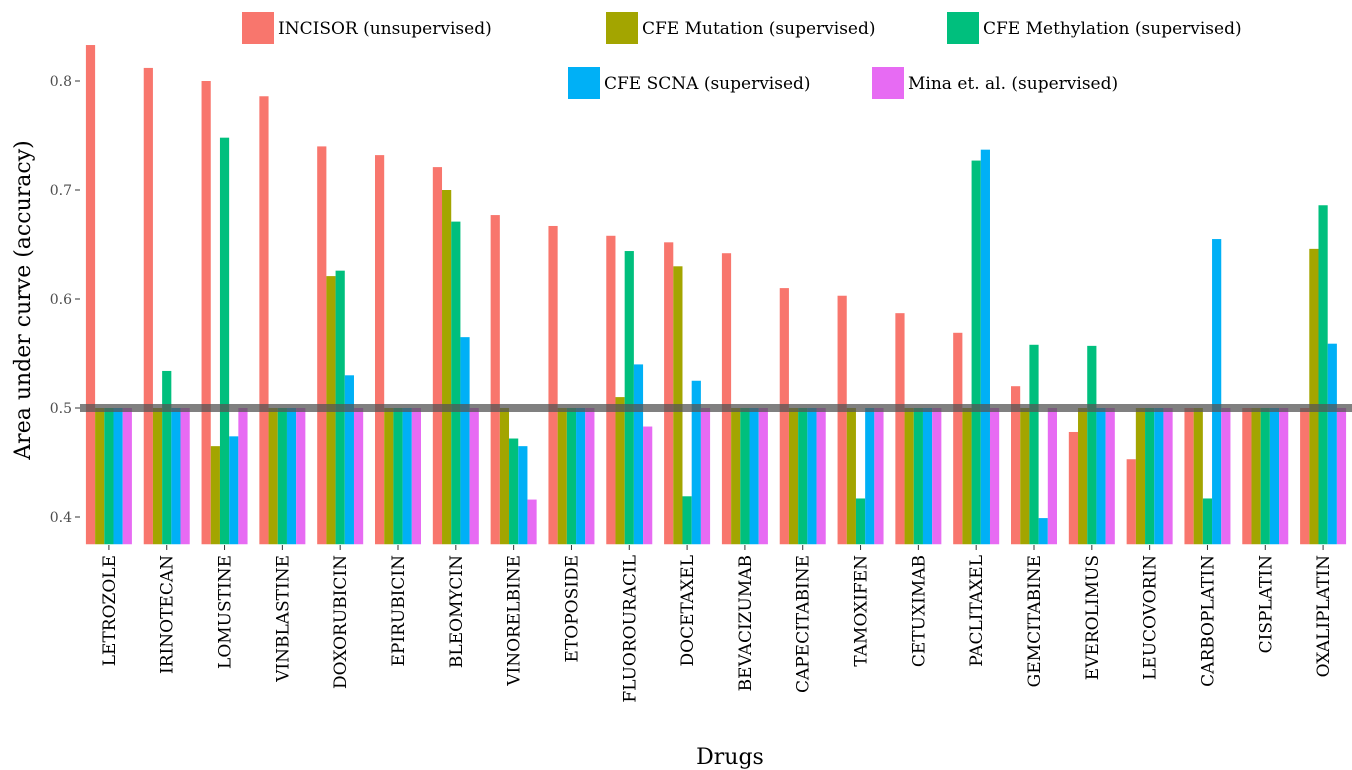  I want to click on bar-oxaliplatin-s3, so click(1332, 444).